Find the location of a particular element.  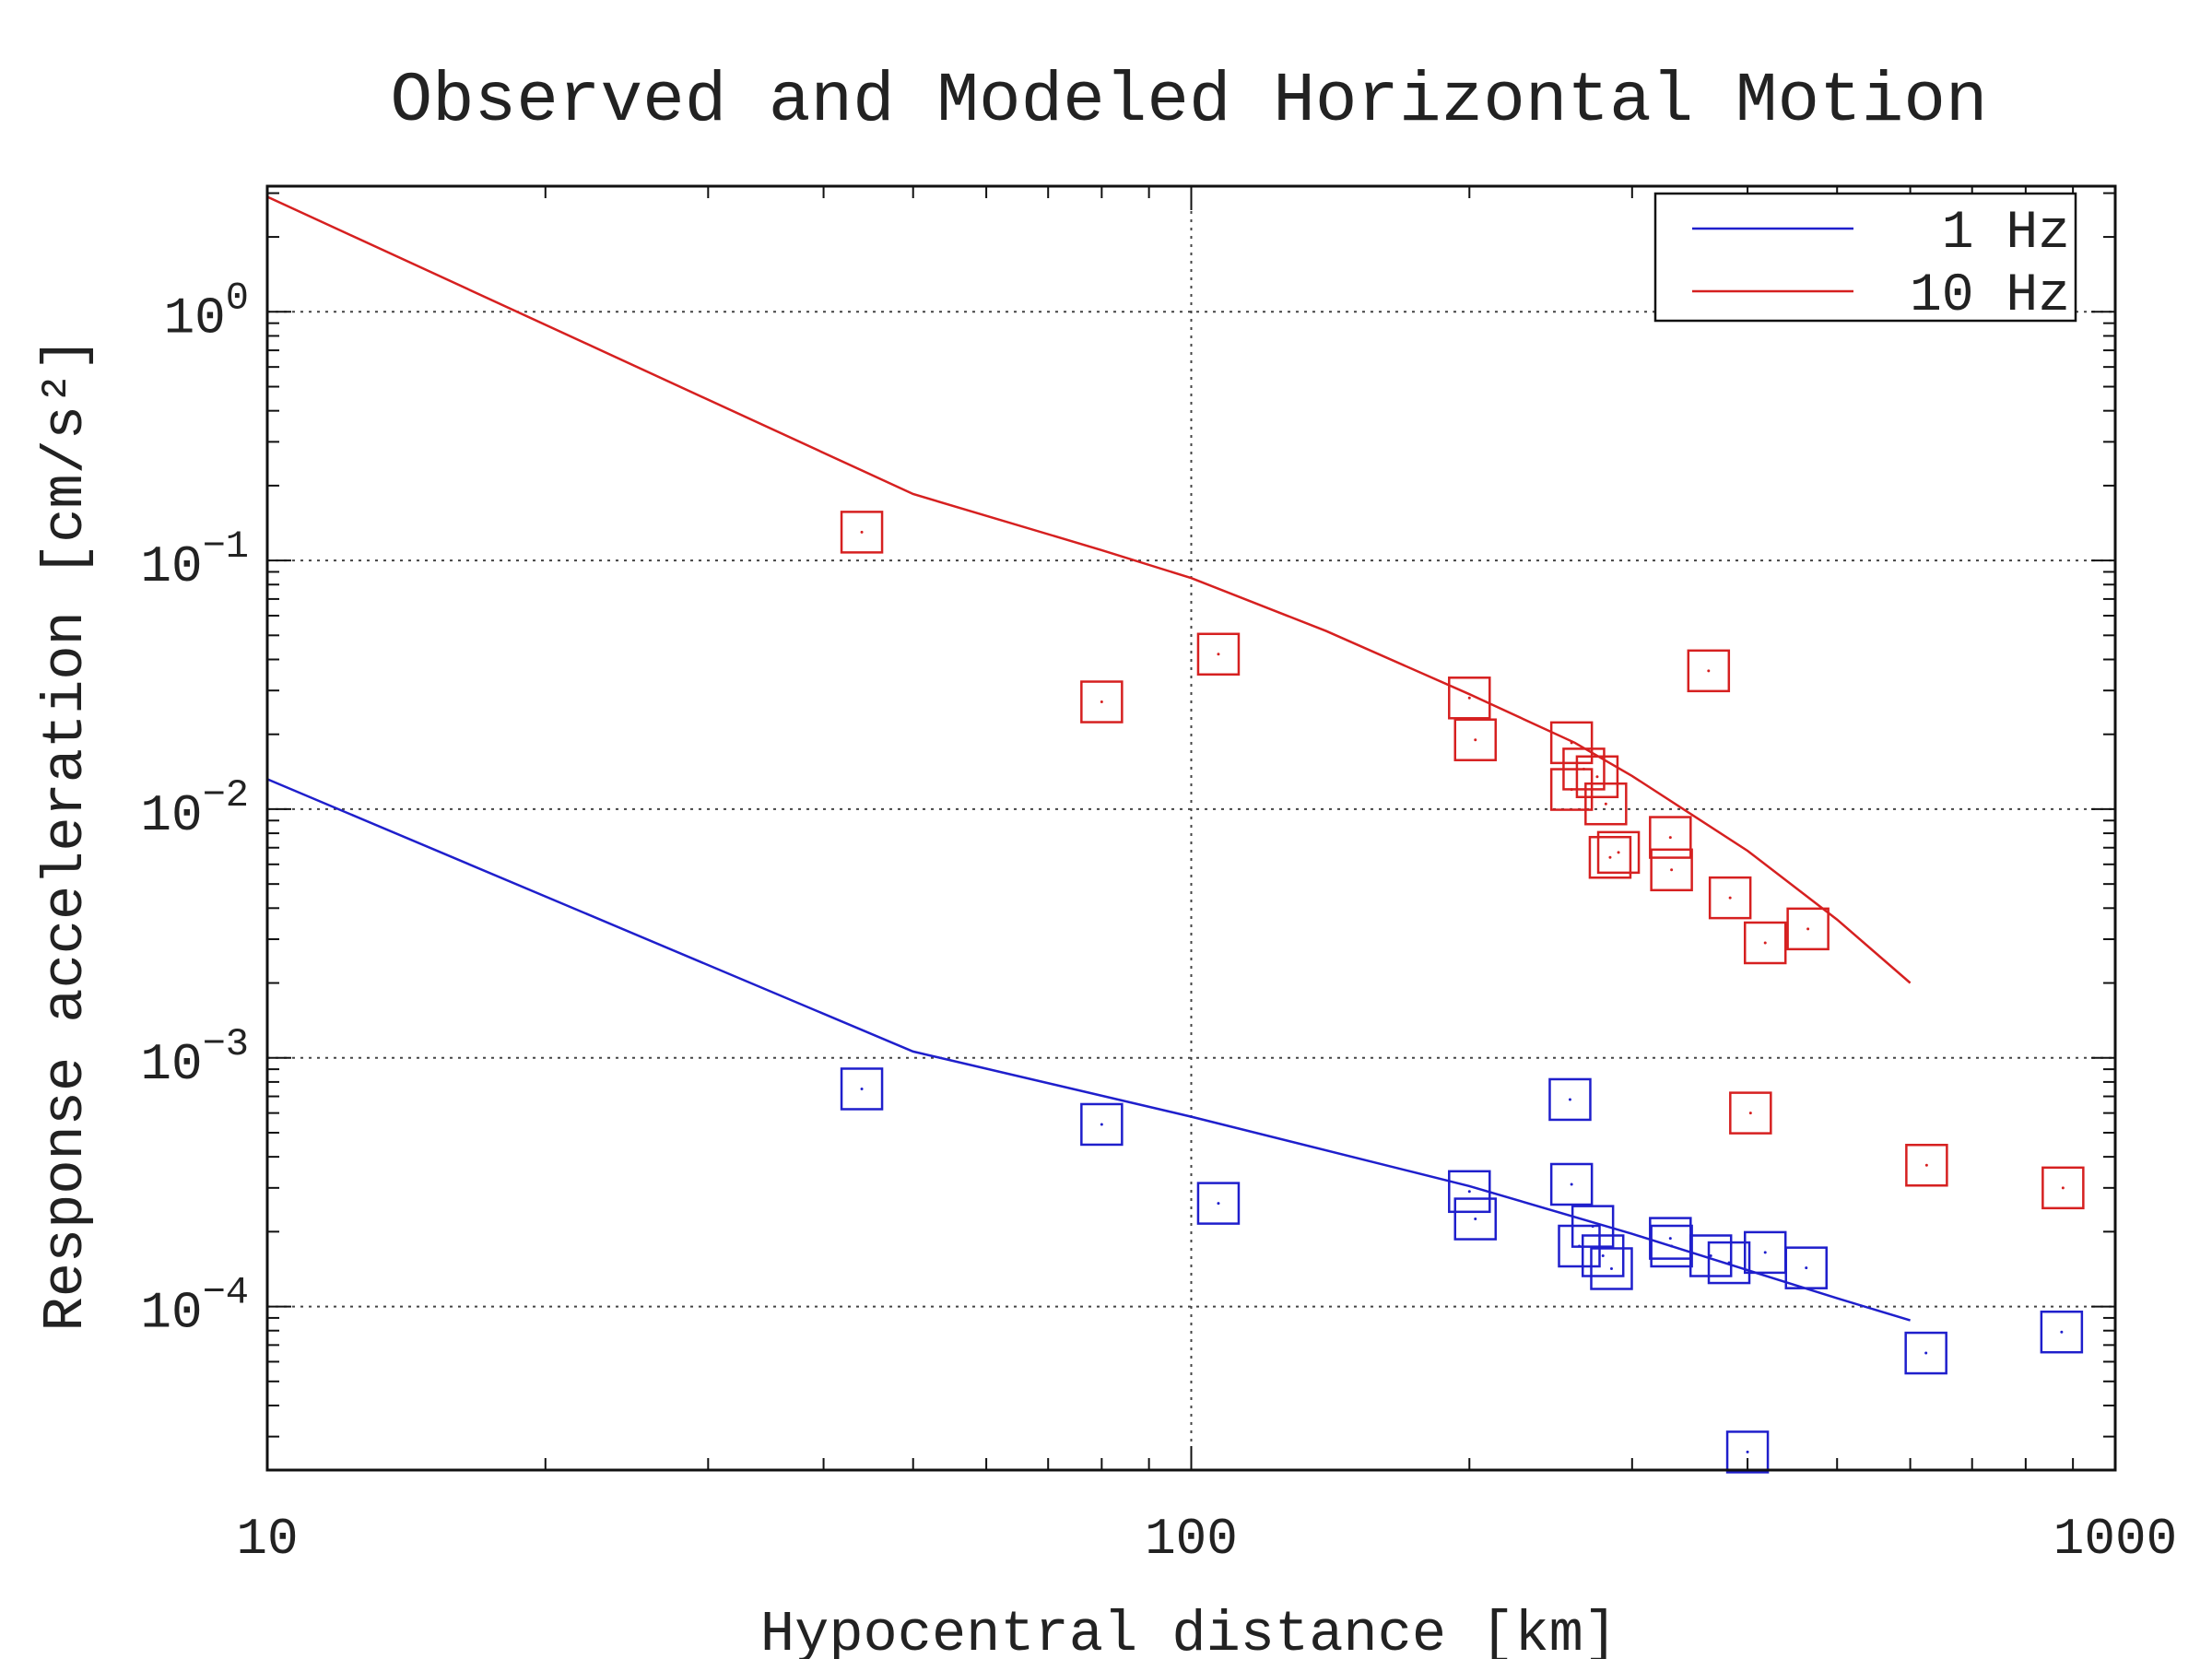

x-axis-label: Hypocentral distance [km] is located at coordinates (1189, 1630).